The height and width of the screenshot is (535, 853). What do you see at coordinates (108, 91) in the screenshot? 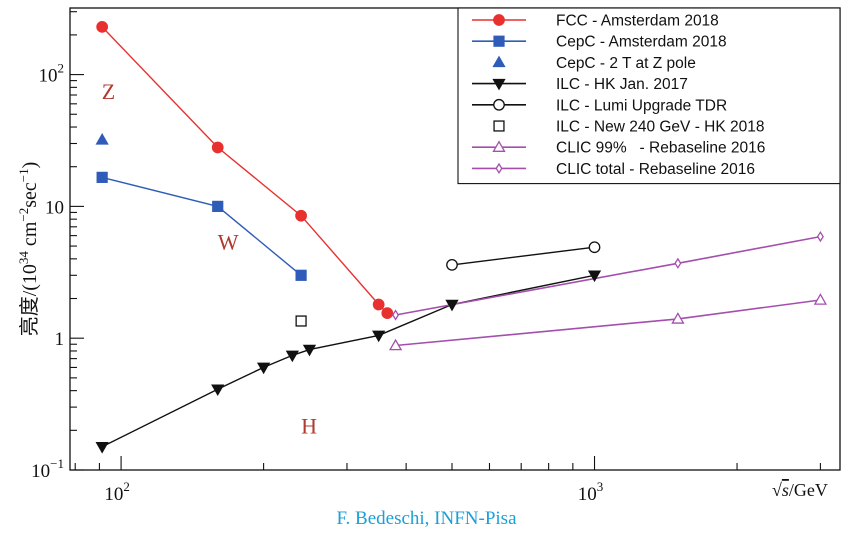
I see `region-label-z: Z` at bounding box center [108, 91].